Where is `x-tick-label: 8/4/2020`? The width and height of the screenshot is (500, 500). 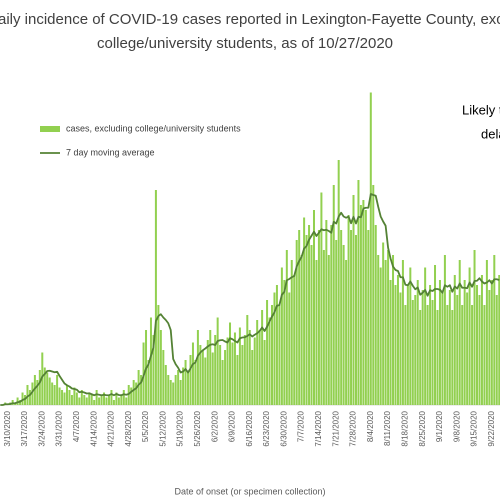
x-tick-label: 8/4/2020 is located at coordinates (370, 426).